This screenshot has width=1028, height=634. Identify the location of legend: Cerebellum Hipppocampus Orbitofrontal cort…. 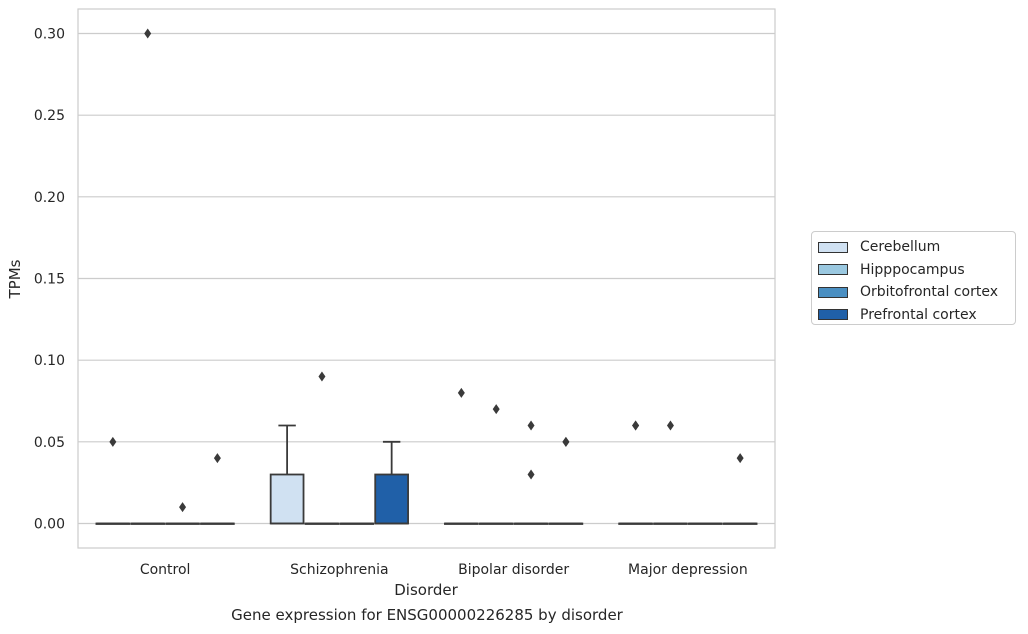
(913, 278).